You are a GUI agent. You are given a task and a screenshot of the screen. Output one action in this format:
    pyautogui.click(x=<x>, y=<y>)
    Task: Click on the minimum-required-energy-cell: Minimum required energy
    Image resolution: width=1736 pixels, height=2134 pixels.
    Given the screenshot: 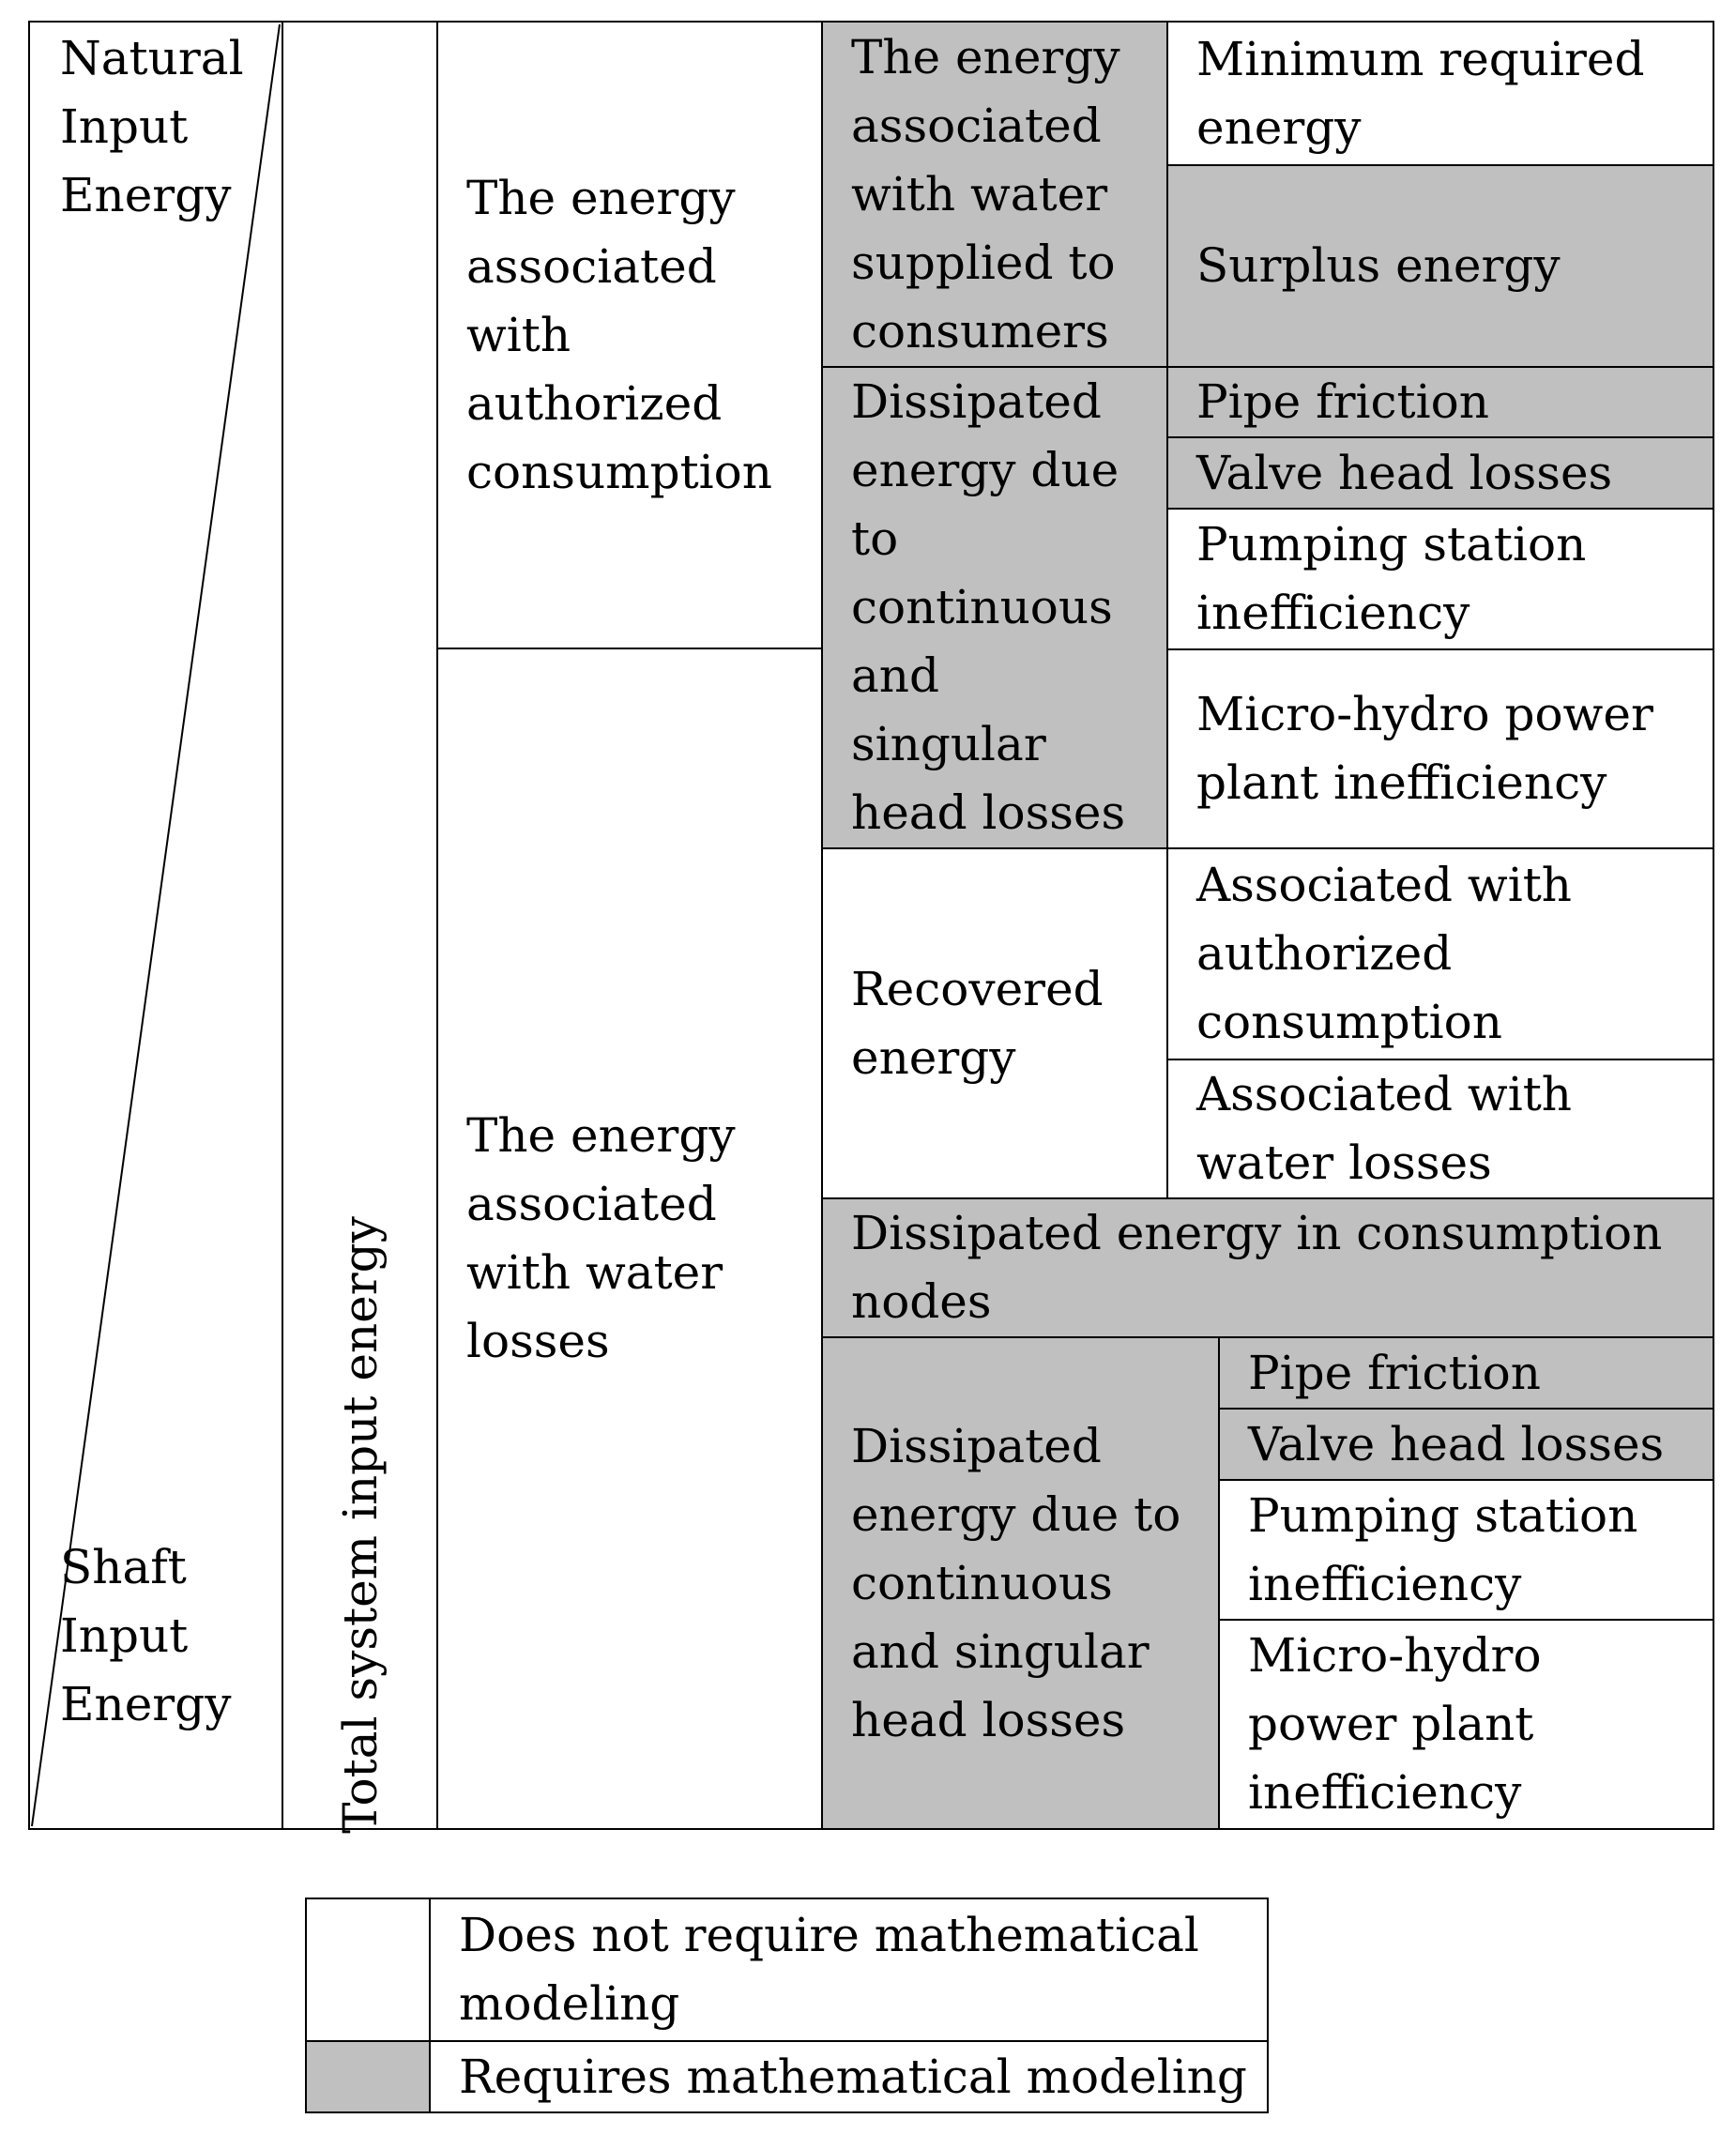 What is the action you would take?
    pyautogui.click(x=1440, y=93)
    